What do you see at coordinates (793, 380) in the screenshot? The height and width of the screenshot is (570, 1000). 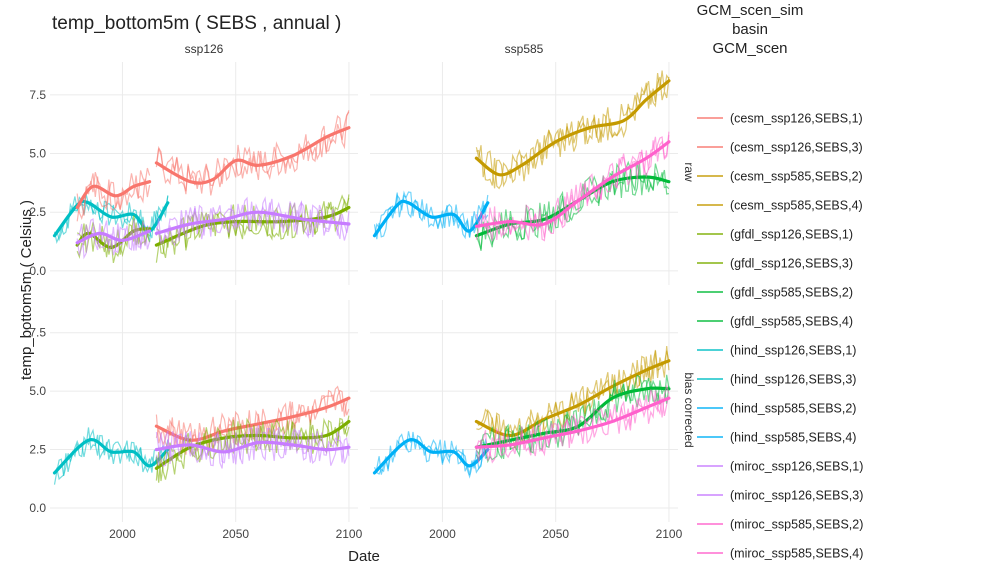 I see `legend-label: (hind_ssp126,SEBS,3)` at bounding box center [793, 380].